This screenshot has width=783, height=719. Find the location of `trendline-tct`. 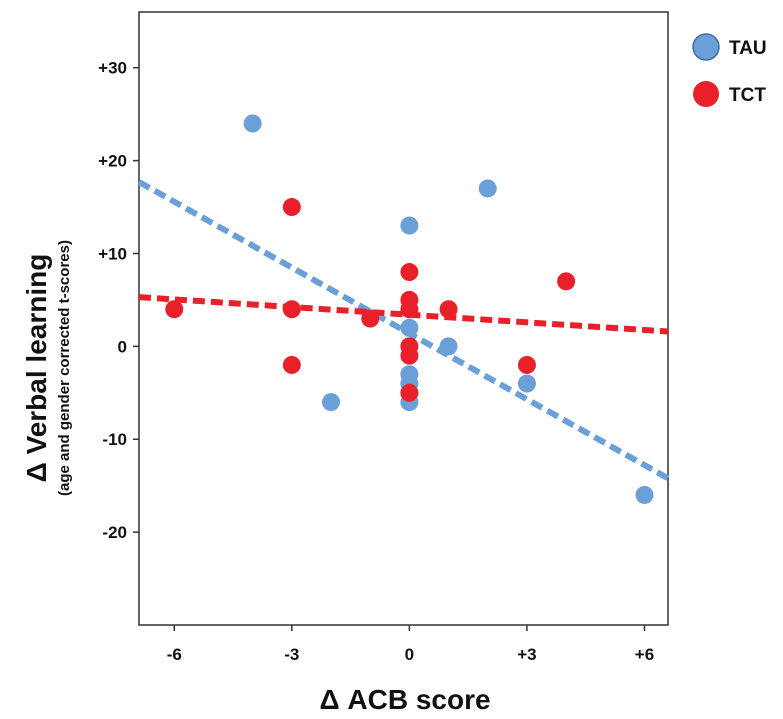

trendline-tct is located at coordinates (403, 314).